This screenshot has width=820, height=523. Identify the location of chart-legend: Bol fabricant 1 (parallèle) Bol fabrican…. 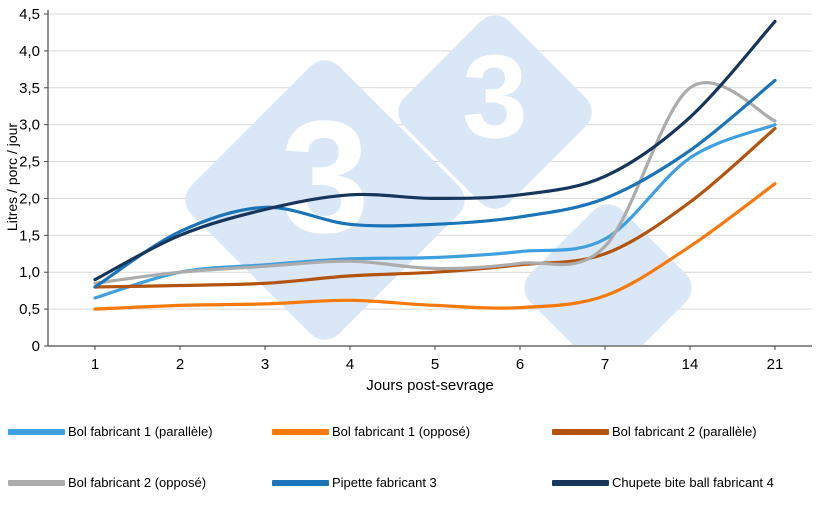
(414, 457).